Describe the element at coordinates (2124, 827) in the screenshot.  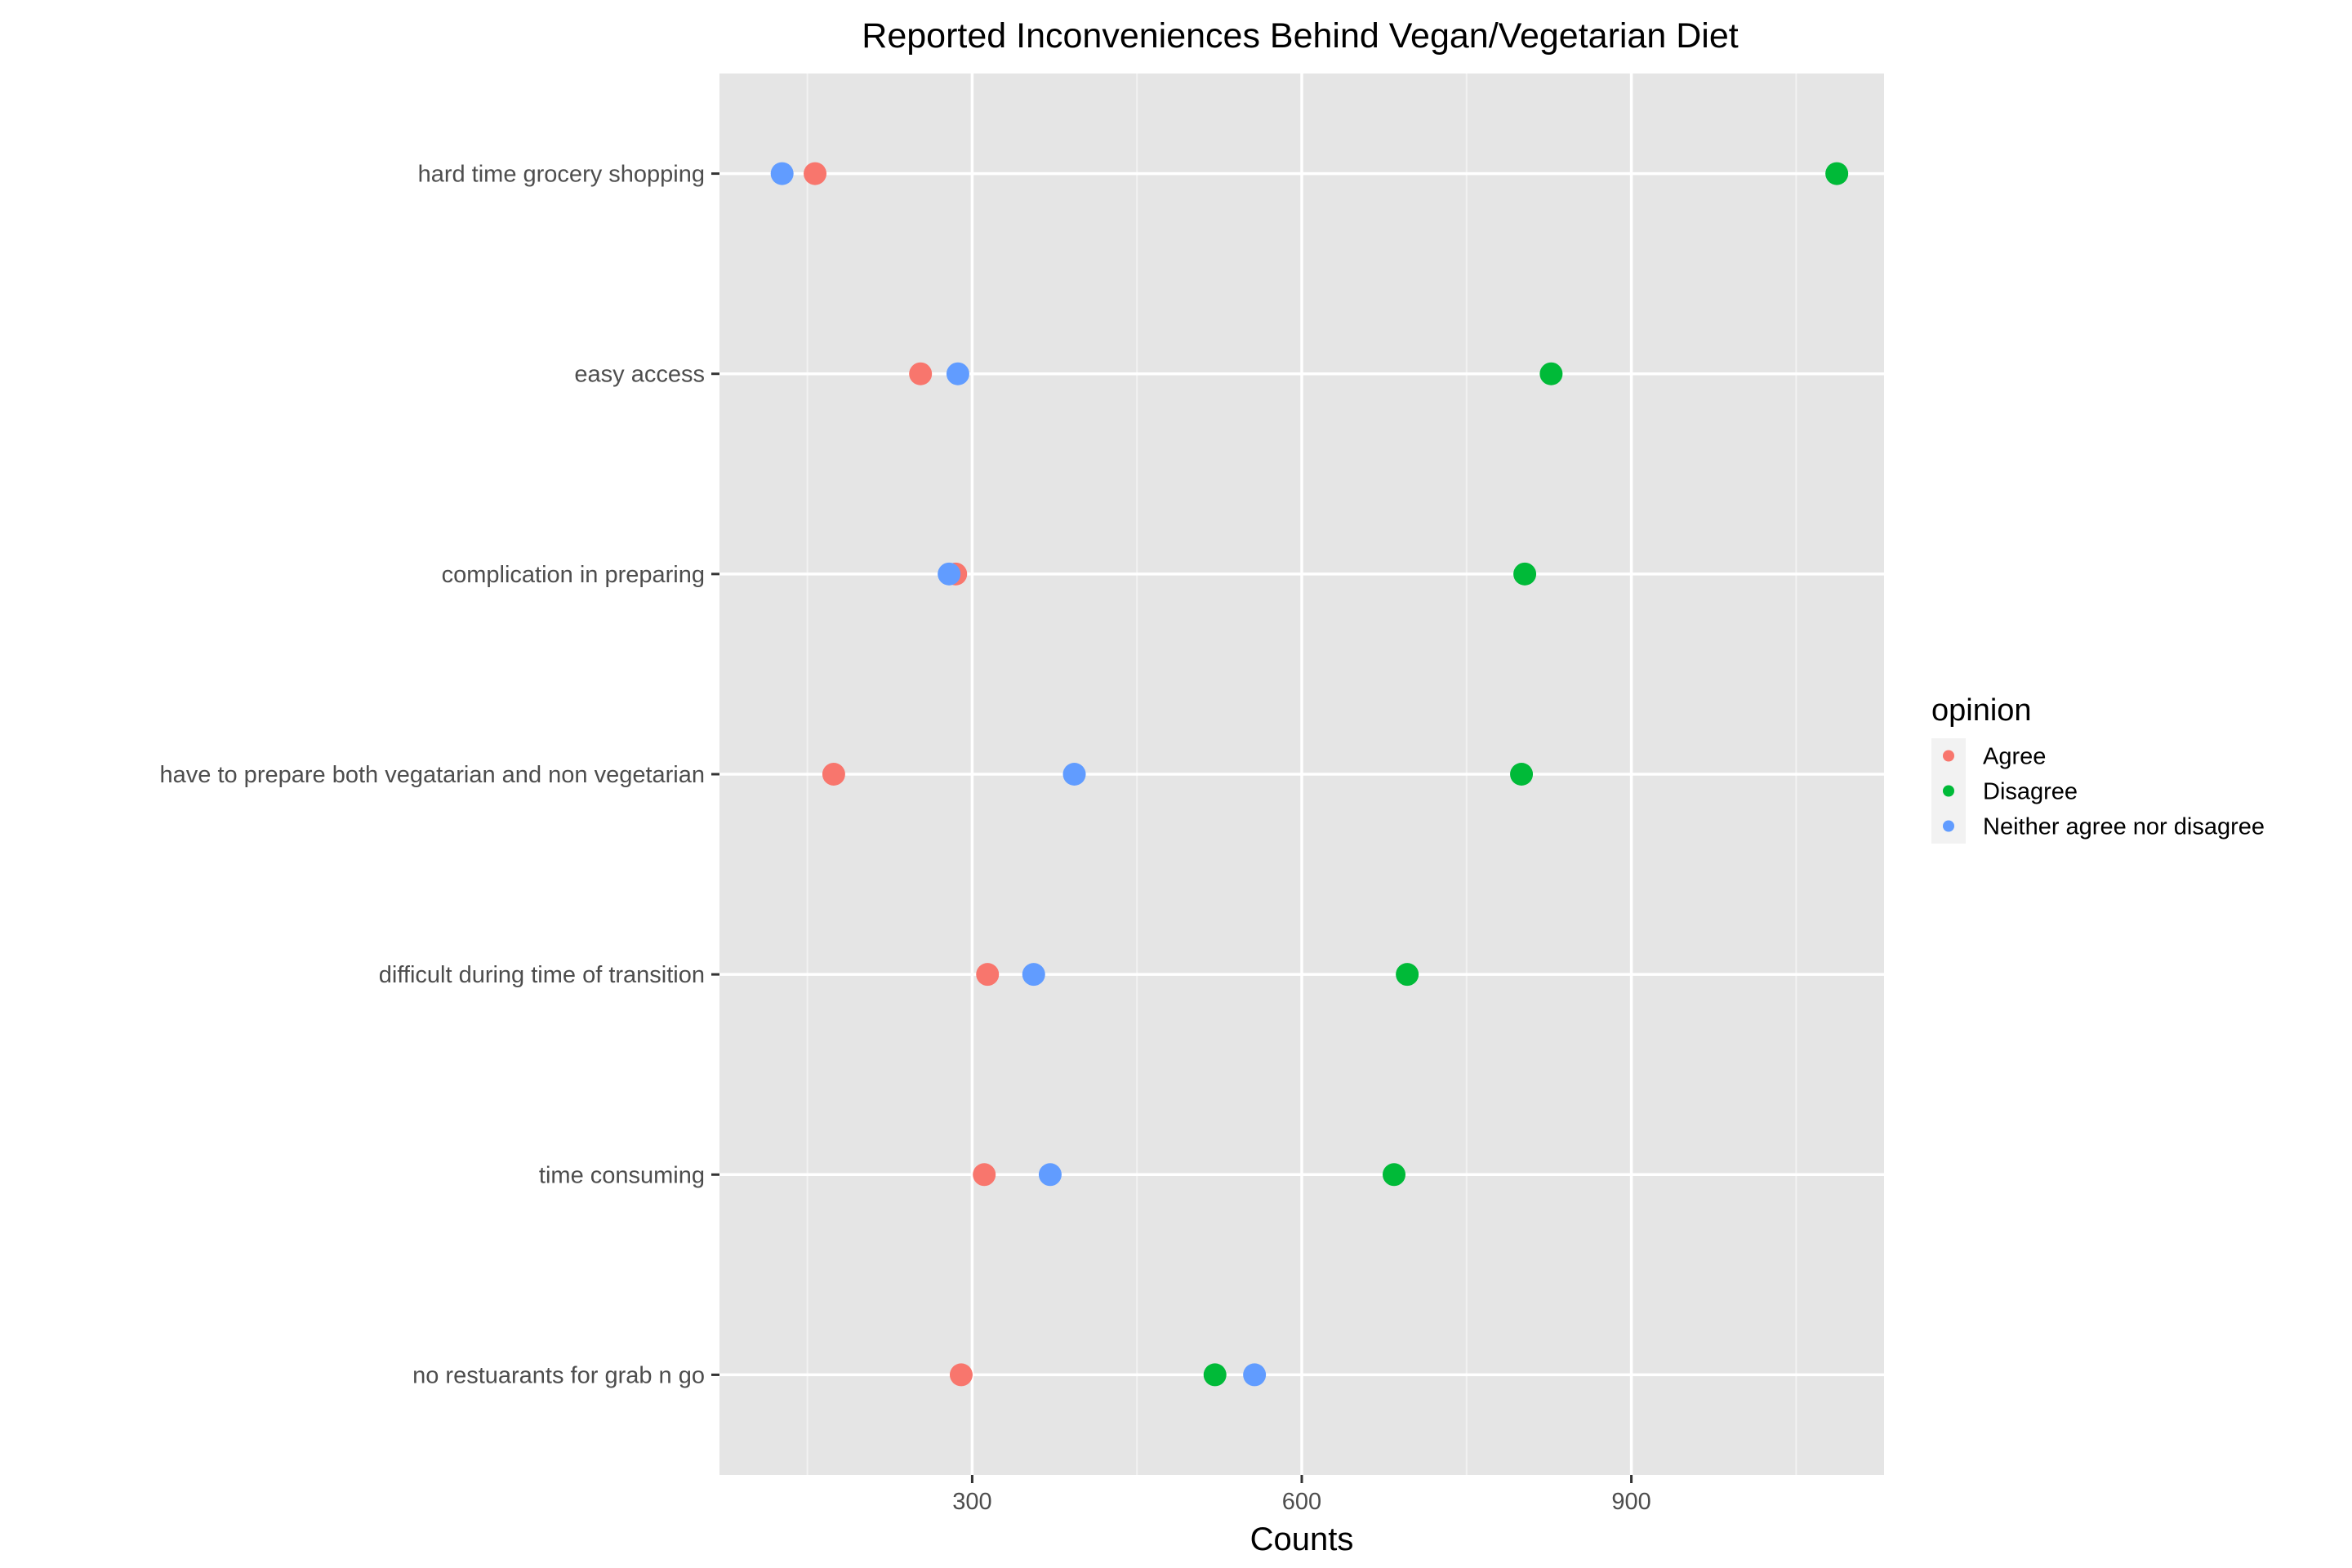
I see `legend-label: Neither agree nor disagree` at that location.